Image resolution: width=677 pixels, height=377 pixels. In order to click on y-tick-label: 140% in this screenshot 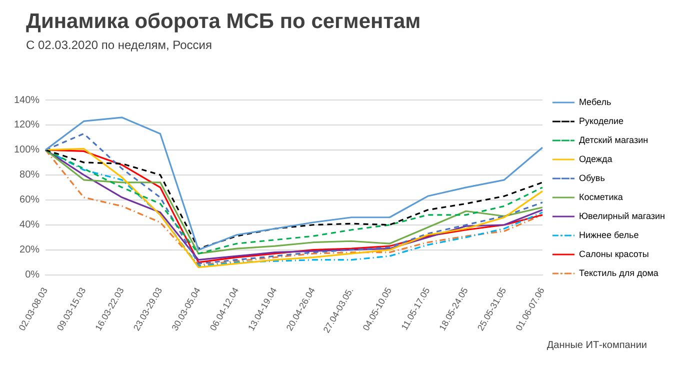, I will do `click(27, 100)`.